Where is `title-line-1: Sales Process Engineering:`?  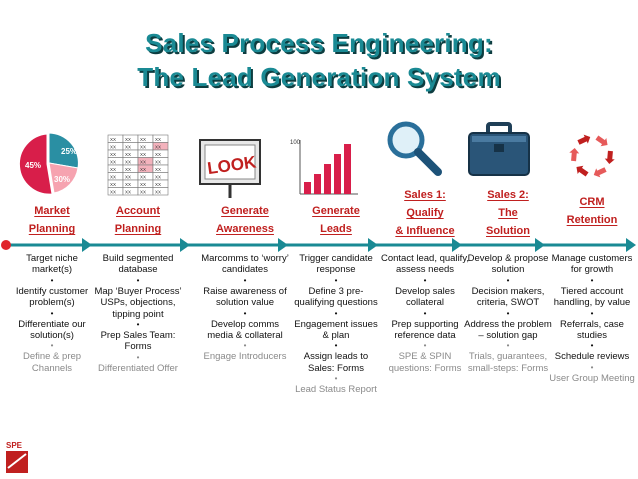 title-line-1: Sales Process Engineering: is located at coordinates (319, 43).